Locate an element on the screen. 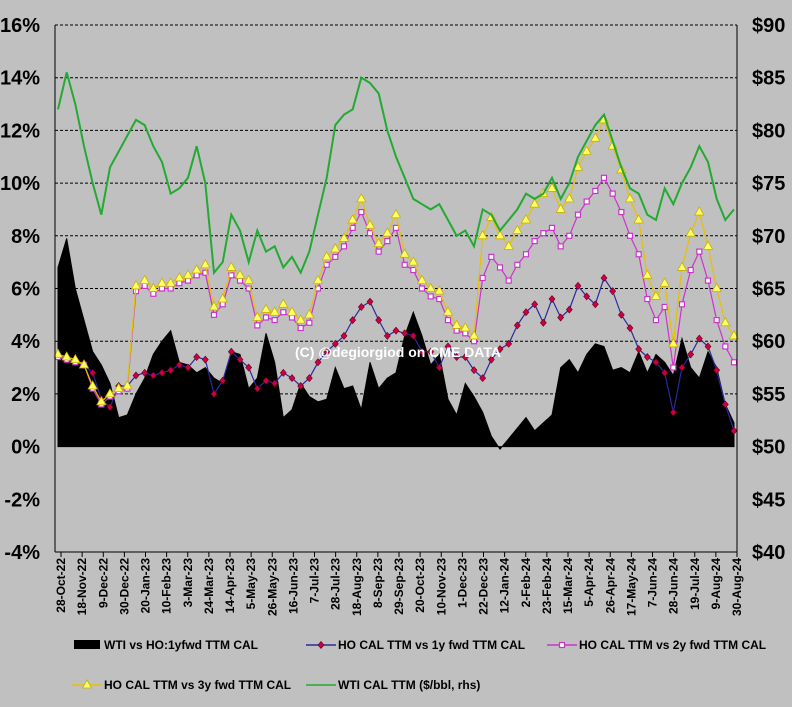 The width and height of the screenshot is (792, 707). right-tick-label: $70 is located at coordinates (768, 237).